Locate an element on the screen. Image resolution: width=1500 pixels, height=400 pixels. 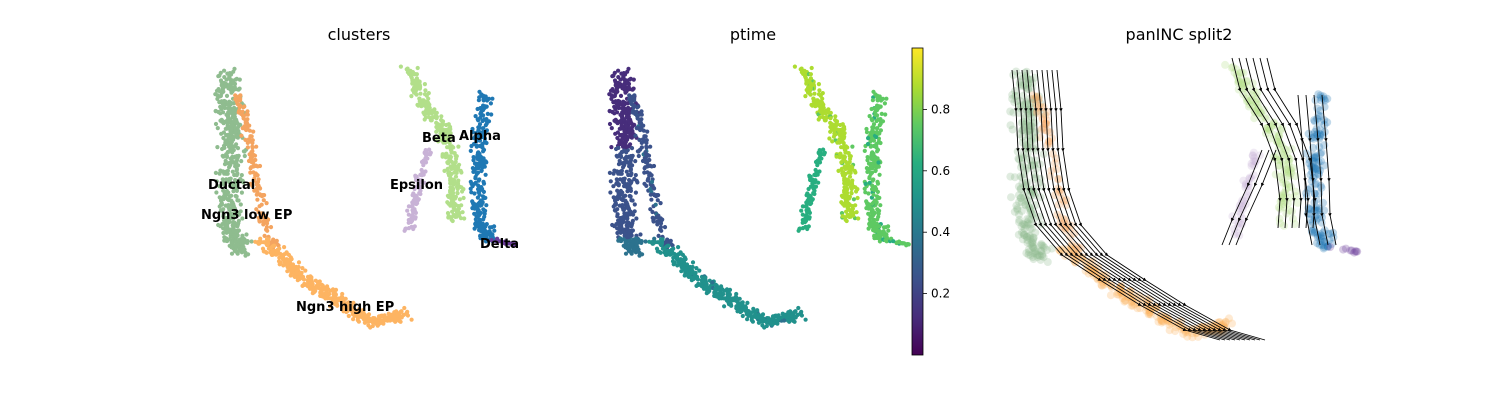
points-clusters is located at coordinates (365, 197).